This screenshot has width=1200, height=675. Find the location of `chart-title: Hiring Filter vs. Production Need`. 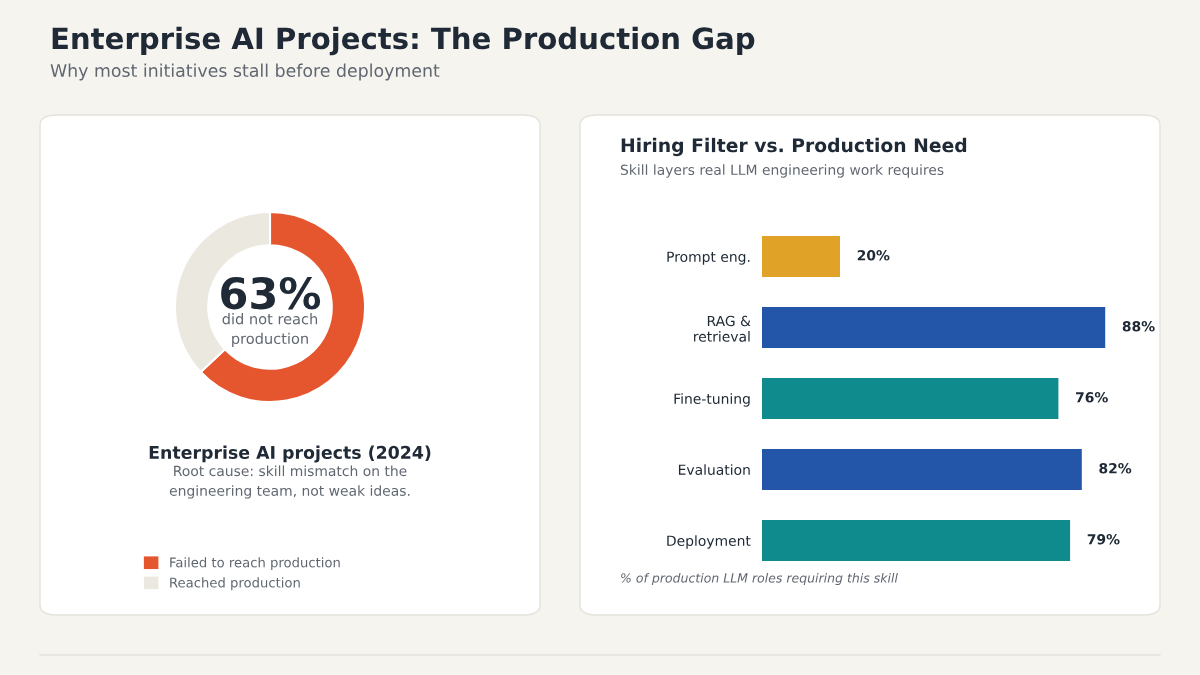

chart-title: Hiring Filter vs. Production Need is located at coordinates (794, 147).